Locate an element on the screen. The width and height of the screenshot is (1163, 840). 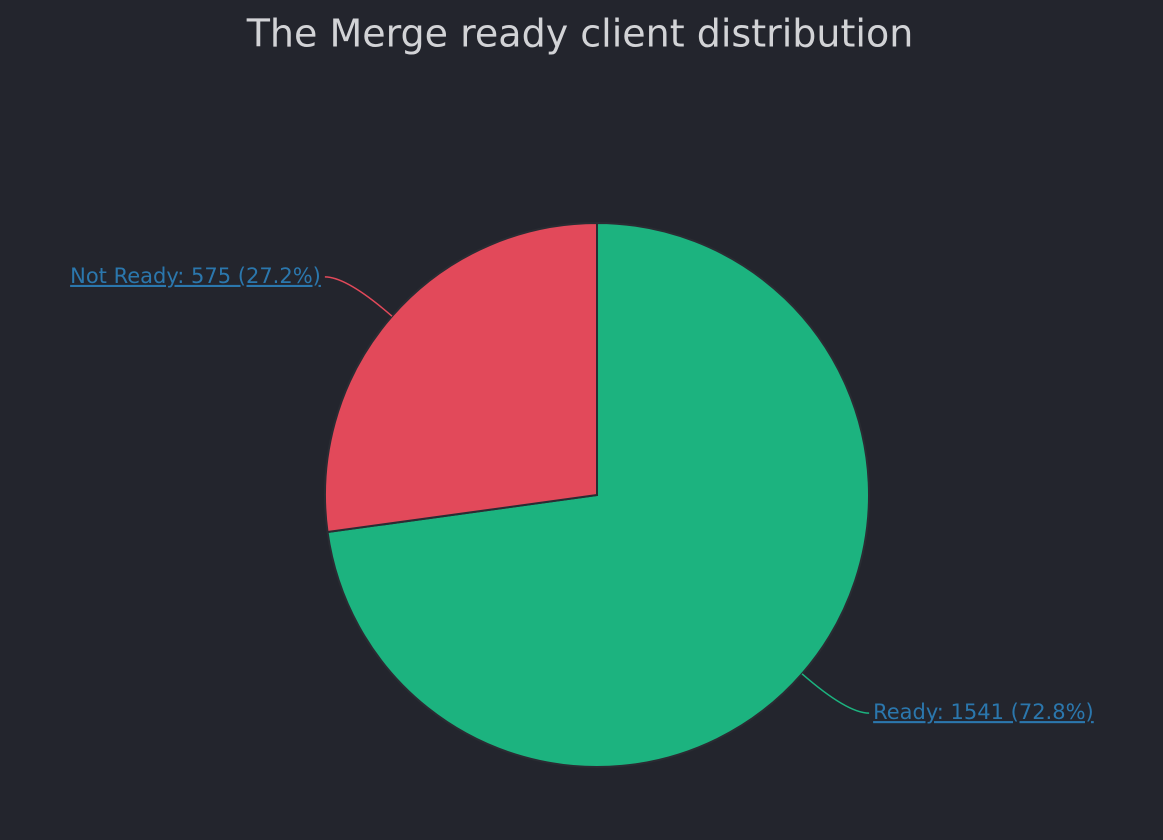
slice-label: Not Ready: 575 (27.2%) is located at coordinates (195, 276).